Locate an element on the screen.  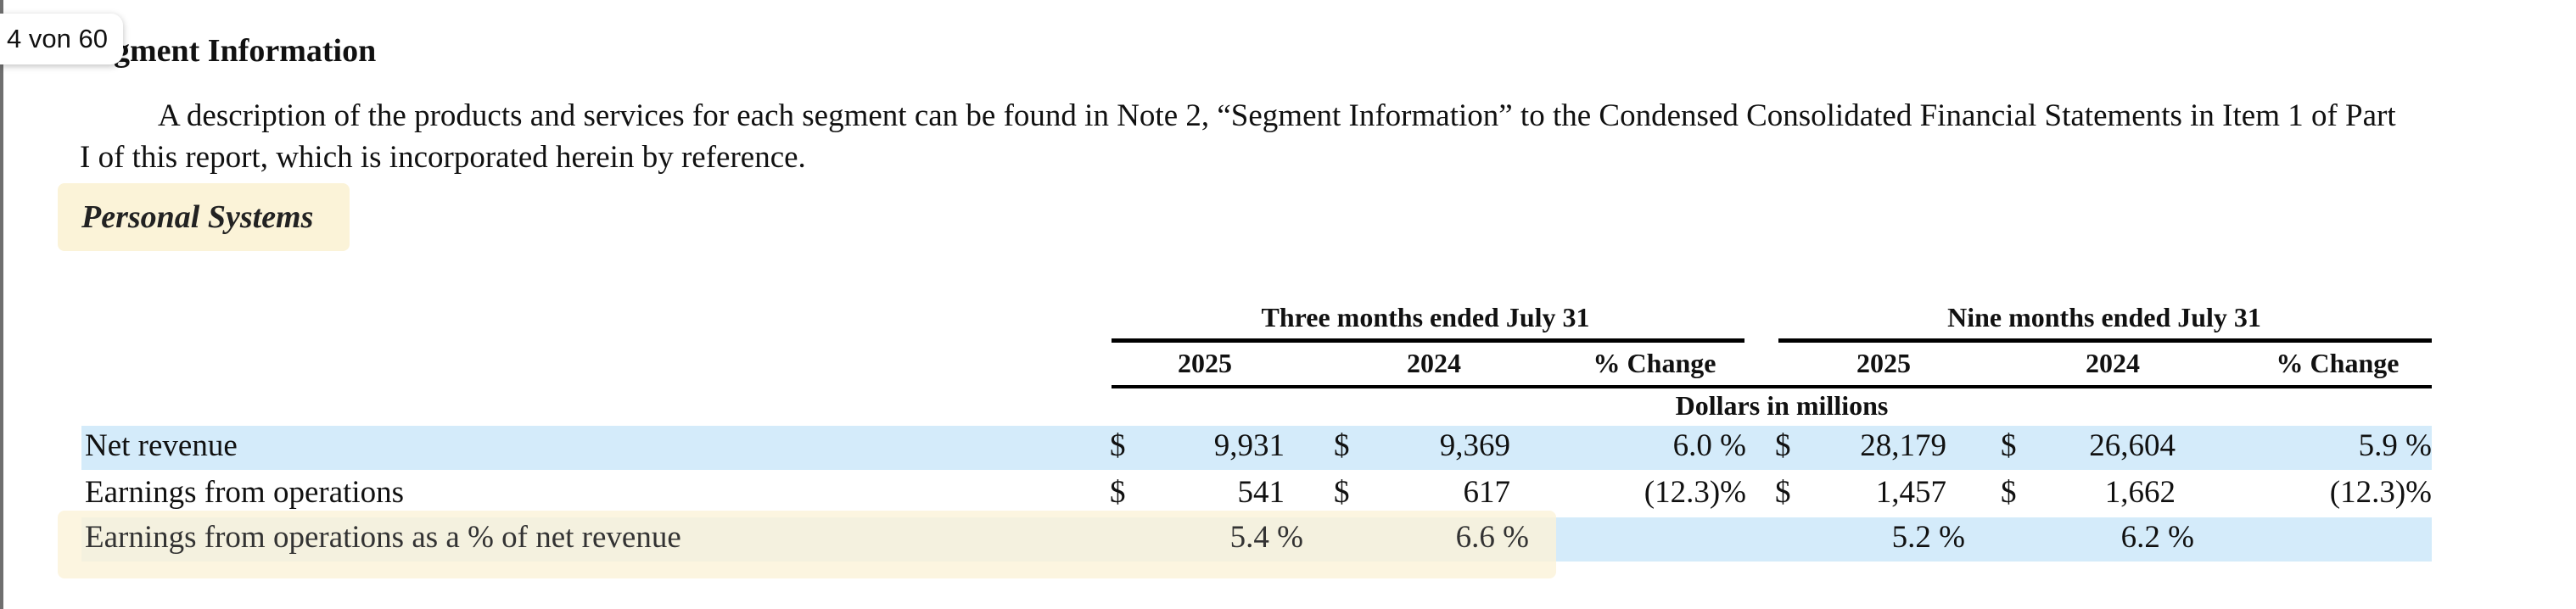
row-label: Net revenue is located at coordinates (161, 445).